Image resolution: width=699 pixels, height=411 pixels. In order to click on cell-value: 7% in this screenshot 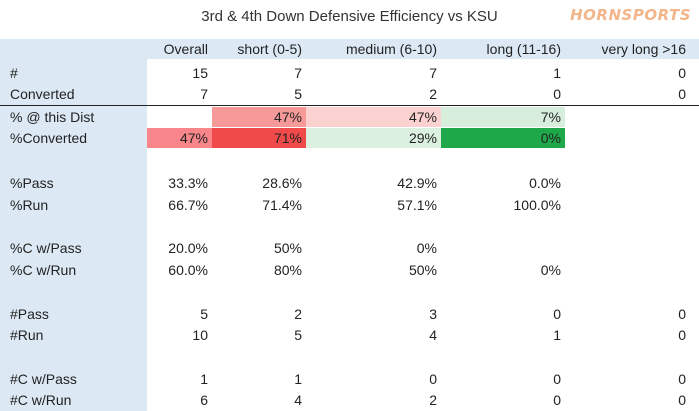, I will do `click(503, 117)`.